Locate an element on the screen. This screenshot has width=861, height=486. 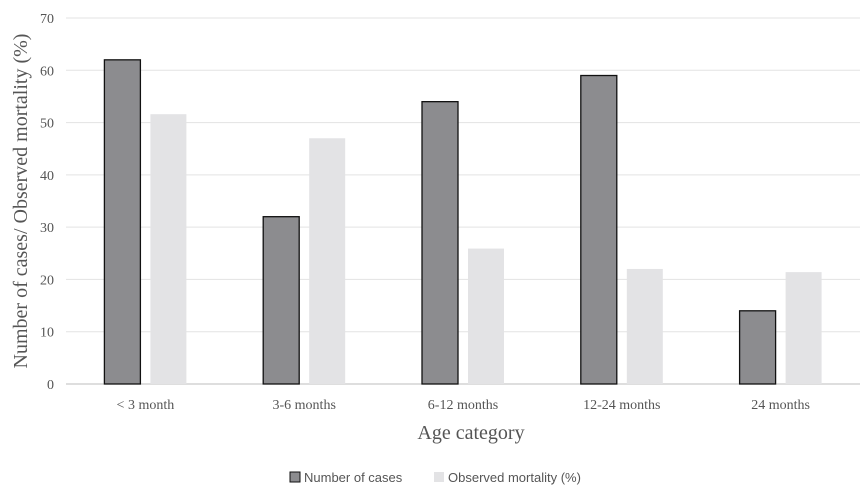
legend-label-number-of-cases: Number of cases is located at coordinates (353, 477).